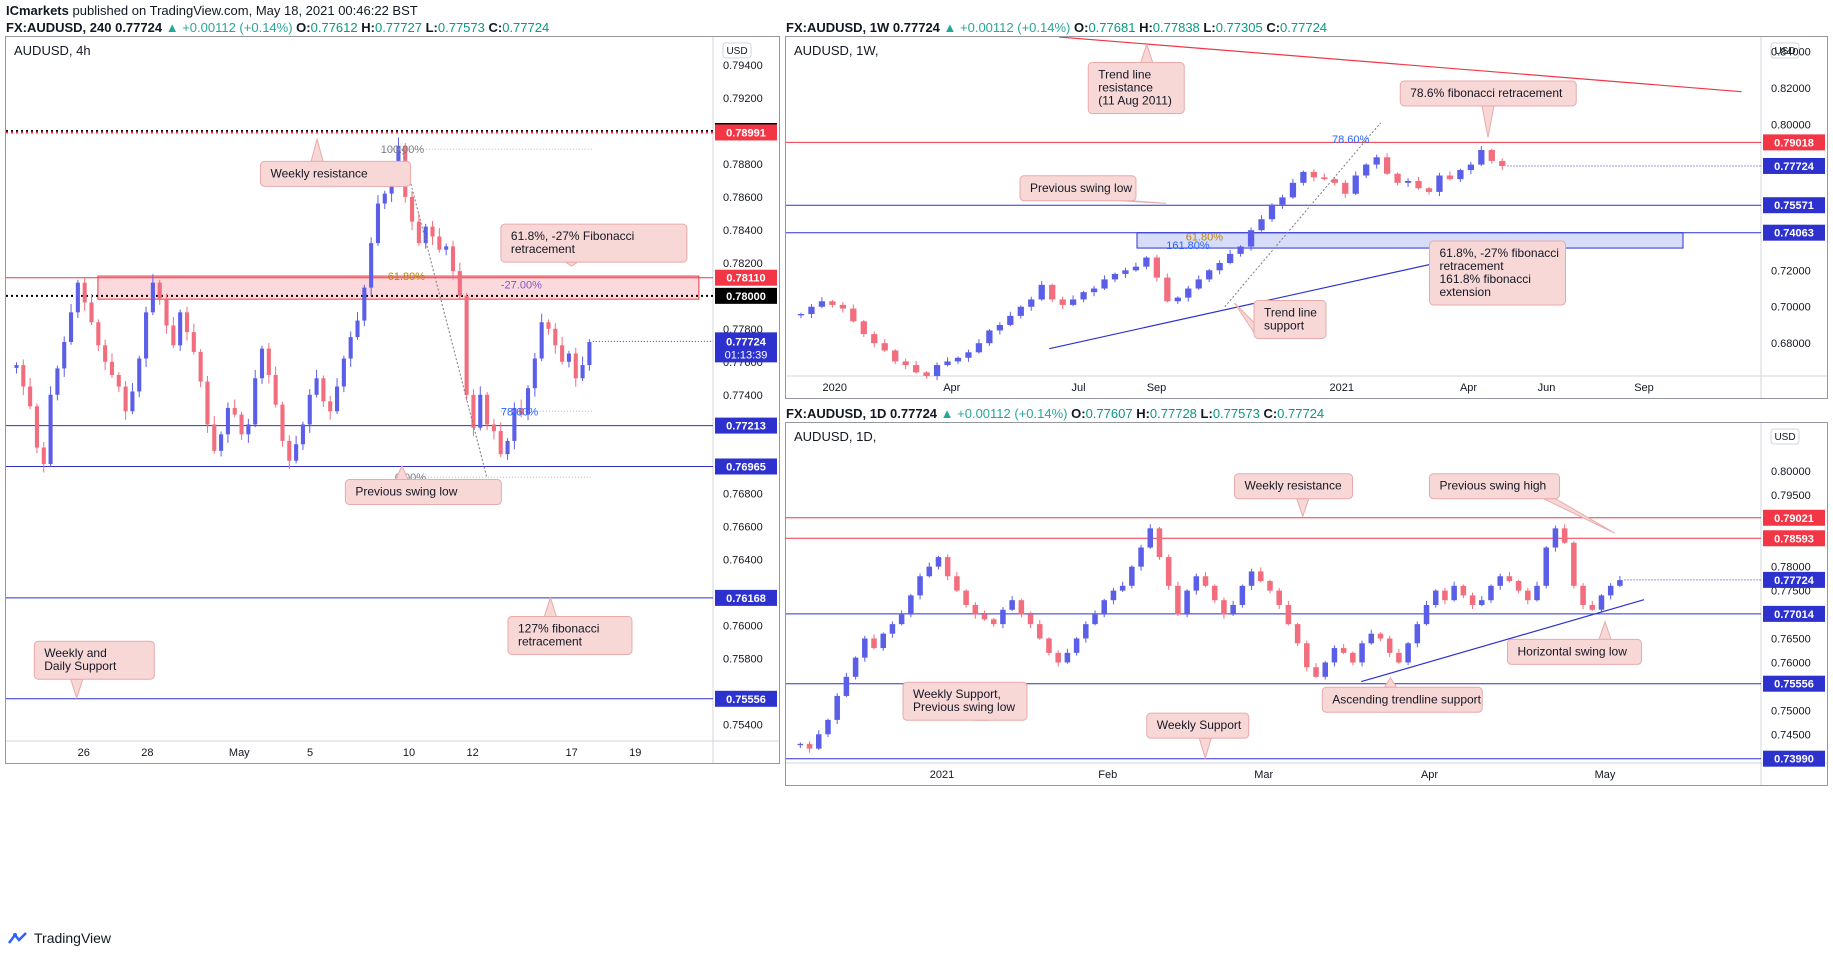  What do you see at coordinates (745, 279) in the screenshot?
I see `price-level-tag-text: 0.78110` at bounding box center [745, 279].